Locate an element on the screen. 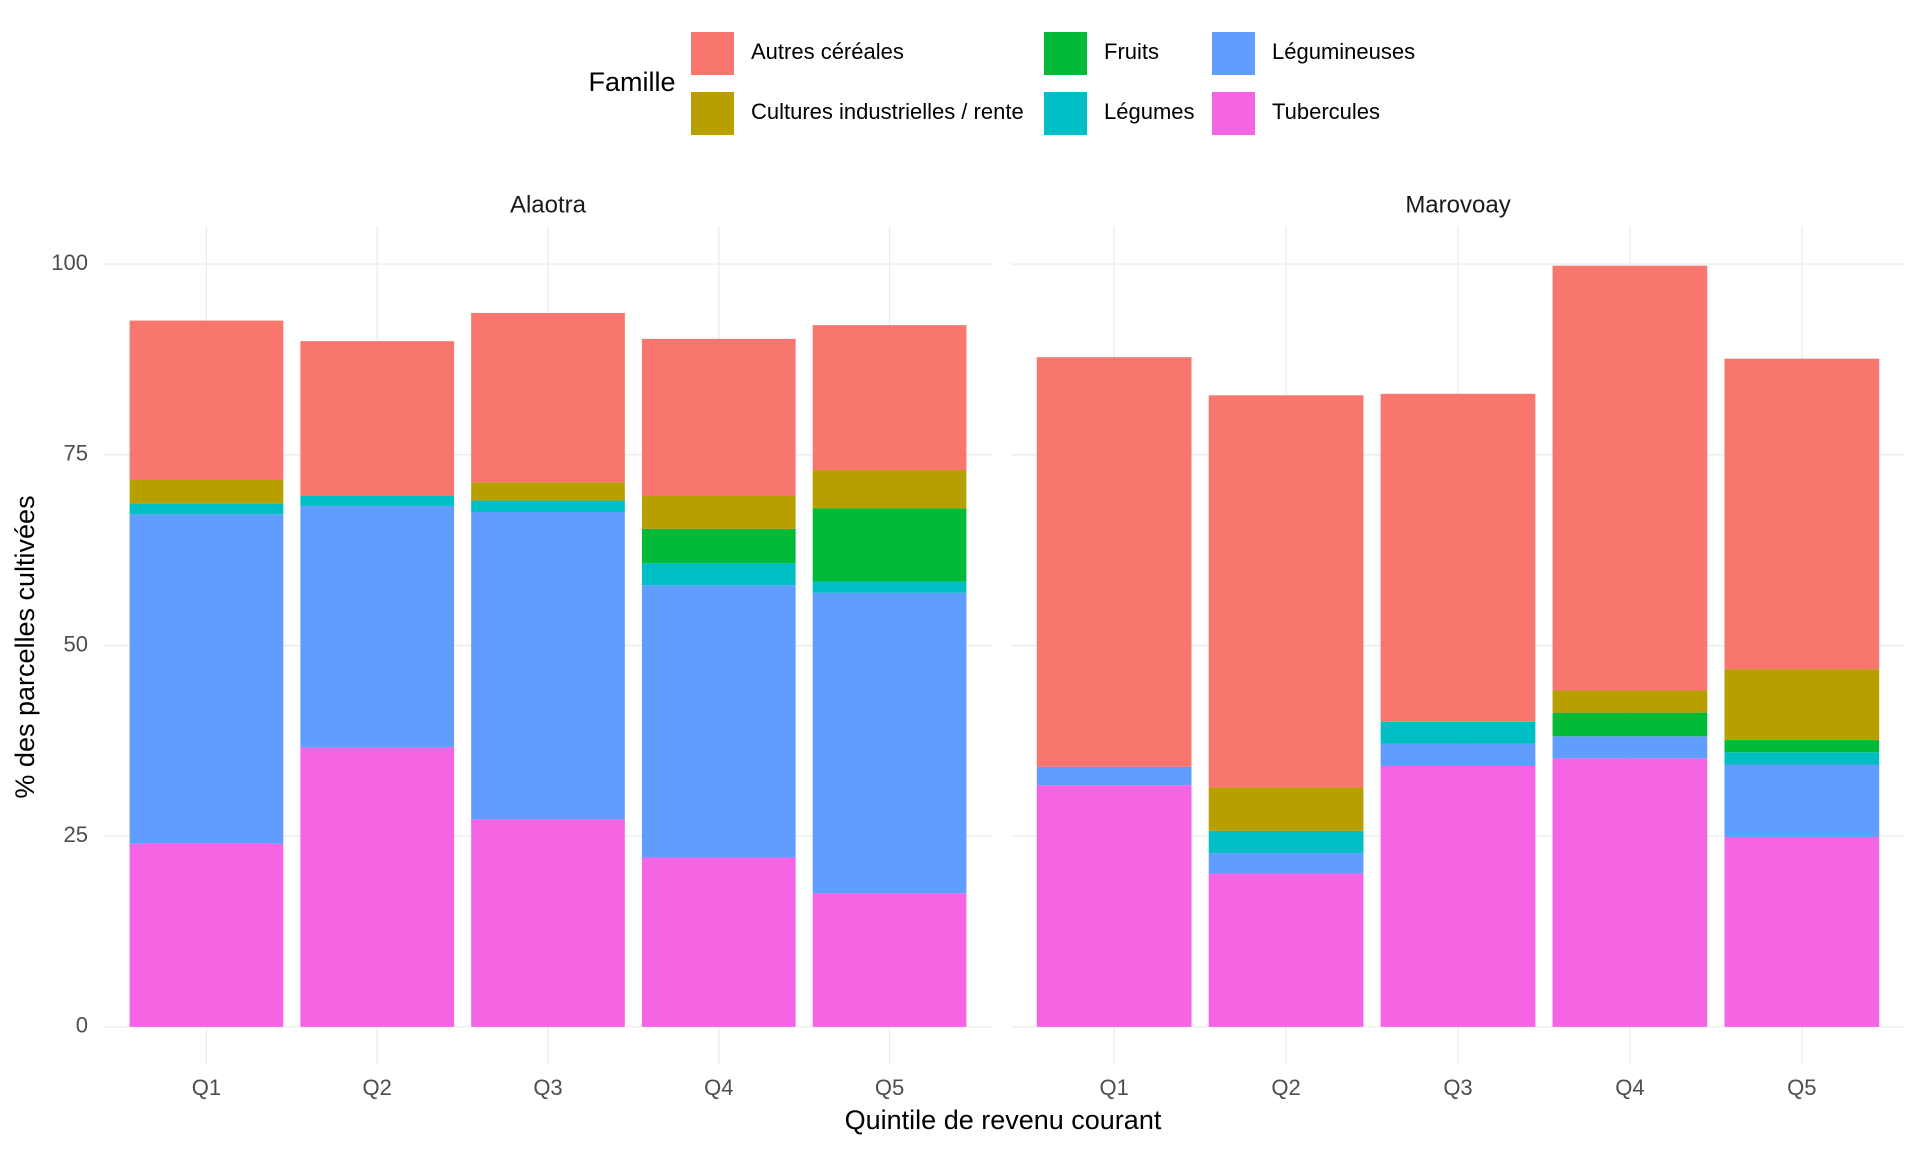  y-tick-label: 75 is located at coordinates (76, 453).